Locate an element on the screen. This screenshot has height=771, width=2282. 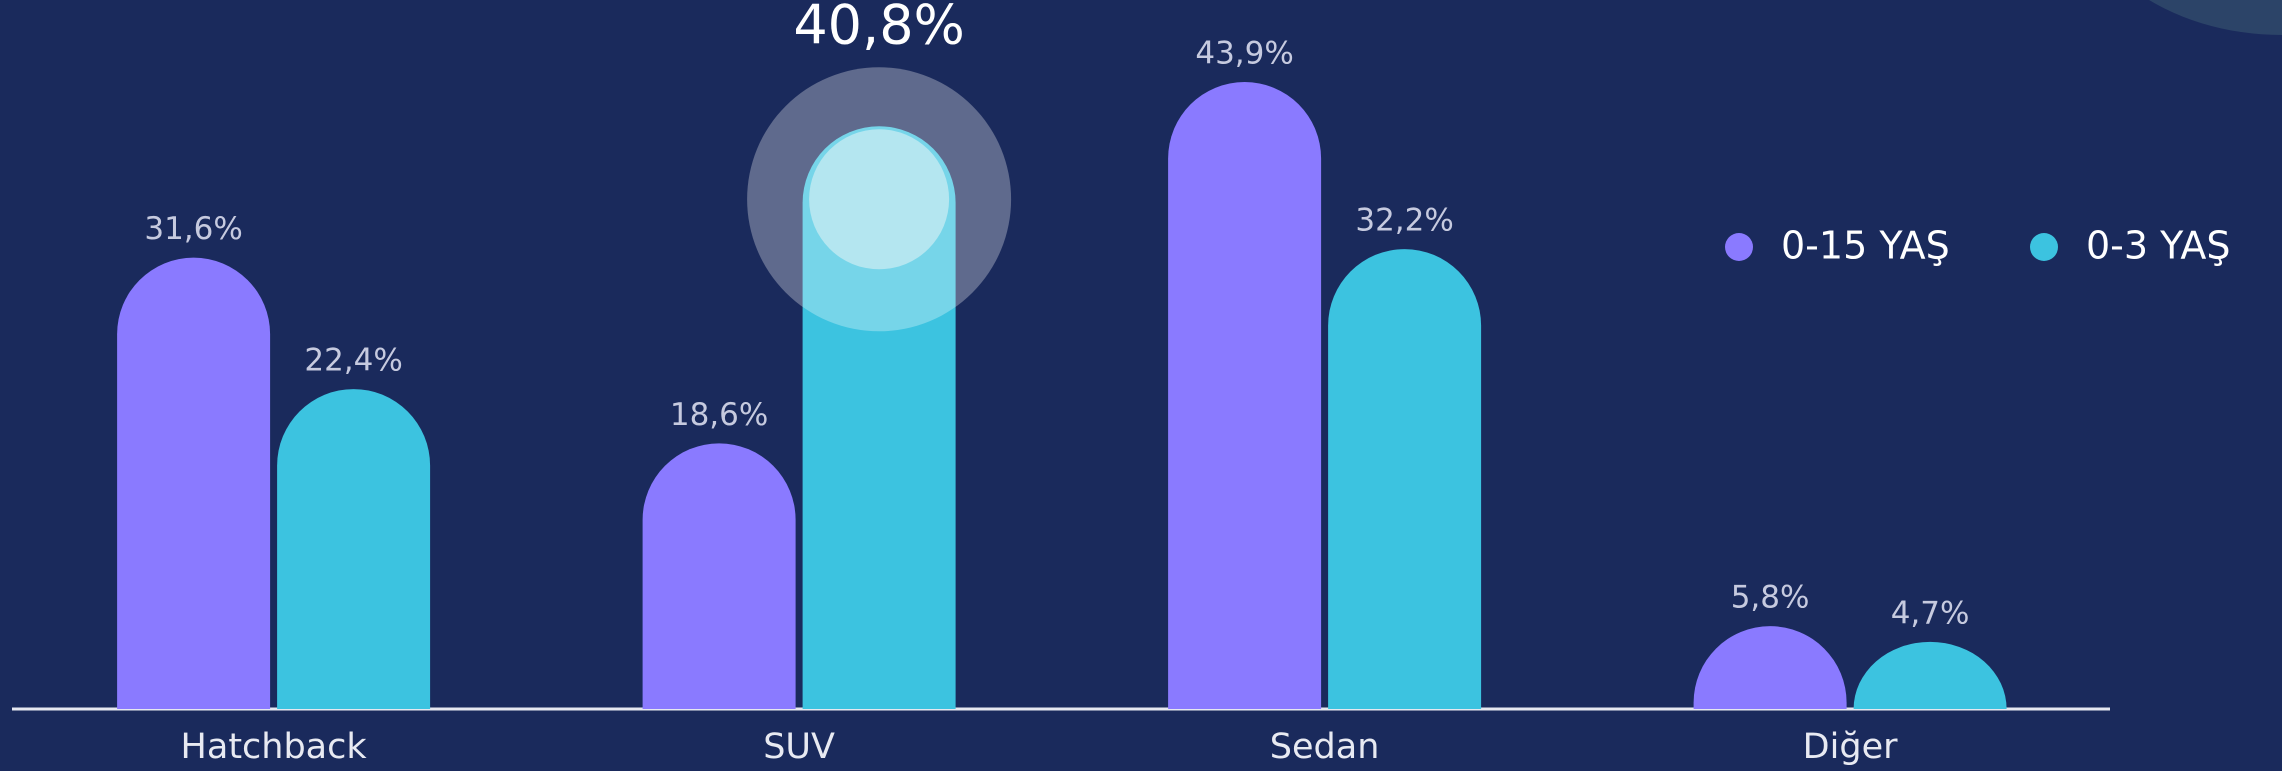
value-label: 40,8% is located at coordinates (879, 28).